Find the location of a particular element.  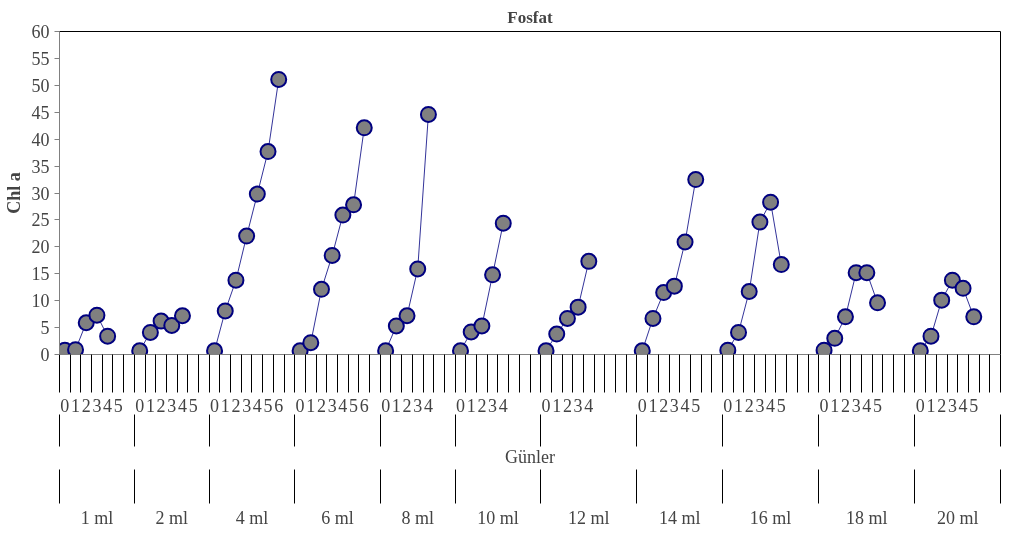

text: 4 ml is located at coordinates (252, 517).